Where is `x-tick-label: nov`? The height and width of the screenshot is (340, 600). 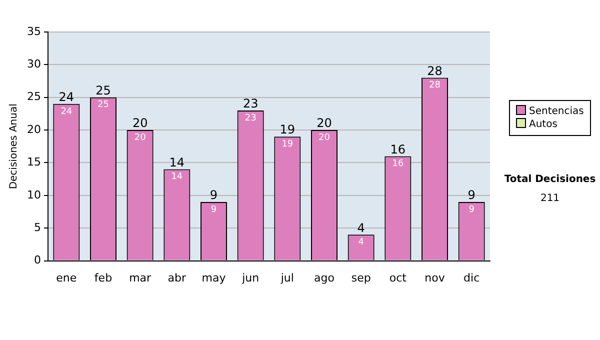 x-tick-label: nov is located at coordinates (435, 277).